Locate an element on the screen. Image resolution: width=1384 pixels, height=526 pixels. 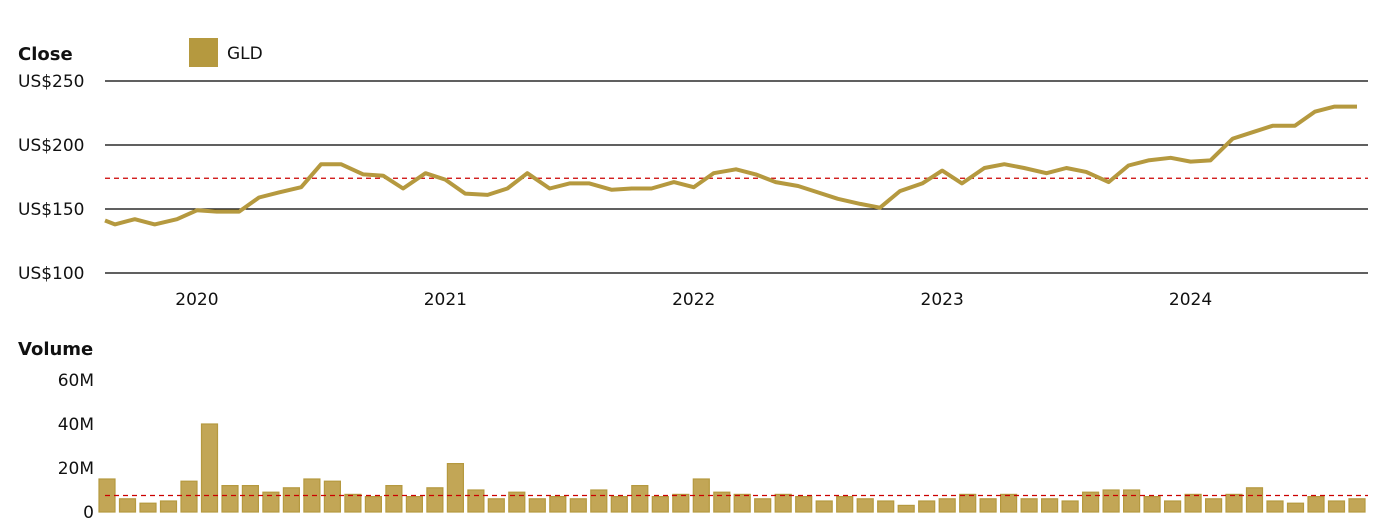
volume-chart-title: Volume is located at coordinates (55, 349).